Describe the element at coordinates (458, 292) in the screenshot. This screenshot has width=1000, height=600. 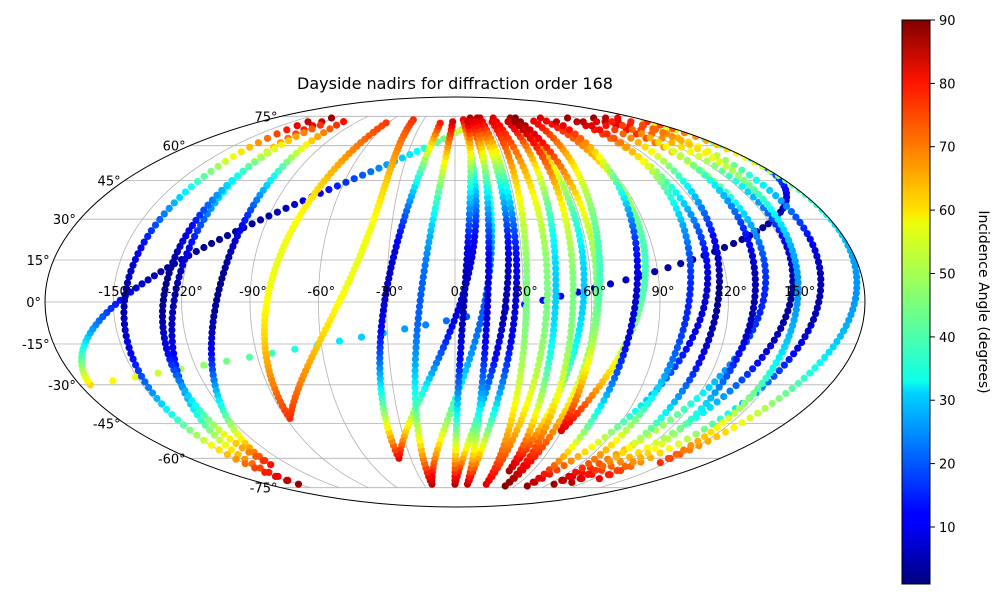
I see `lon-tick-label: 0°` at that location.